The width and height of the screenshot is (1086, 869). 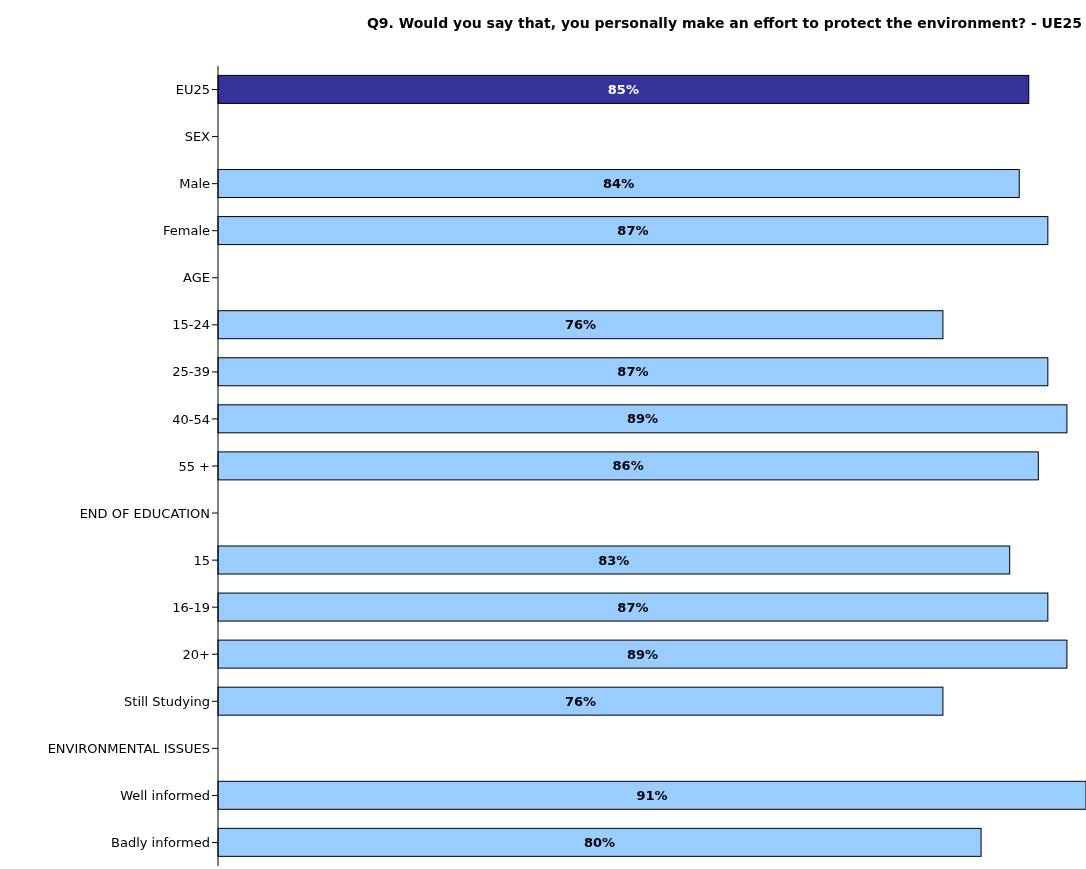 What do you see at coordinates (191, 372) in the screenshot?
I see `y-tick-label: 25-39` at bounding box center [191, 372].